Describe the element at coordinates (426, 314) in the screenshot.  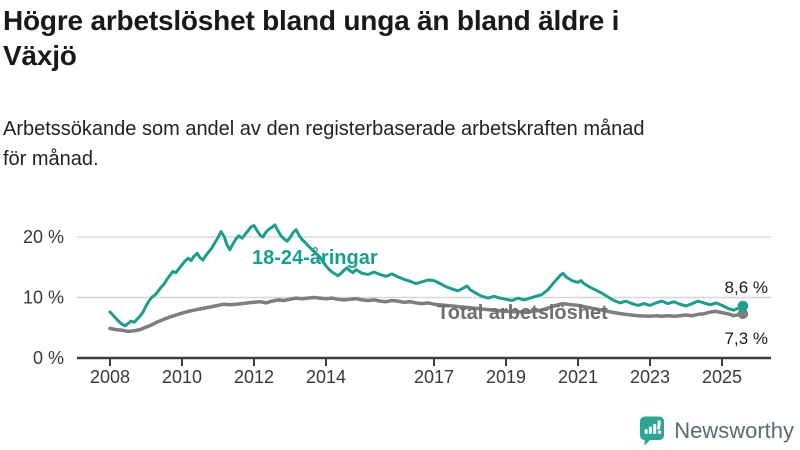
I see `series-line` at that location.